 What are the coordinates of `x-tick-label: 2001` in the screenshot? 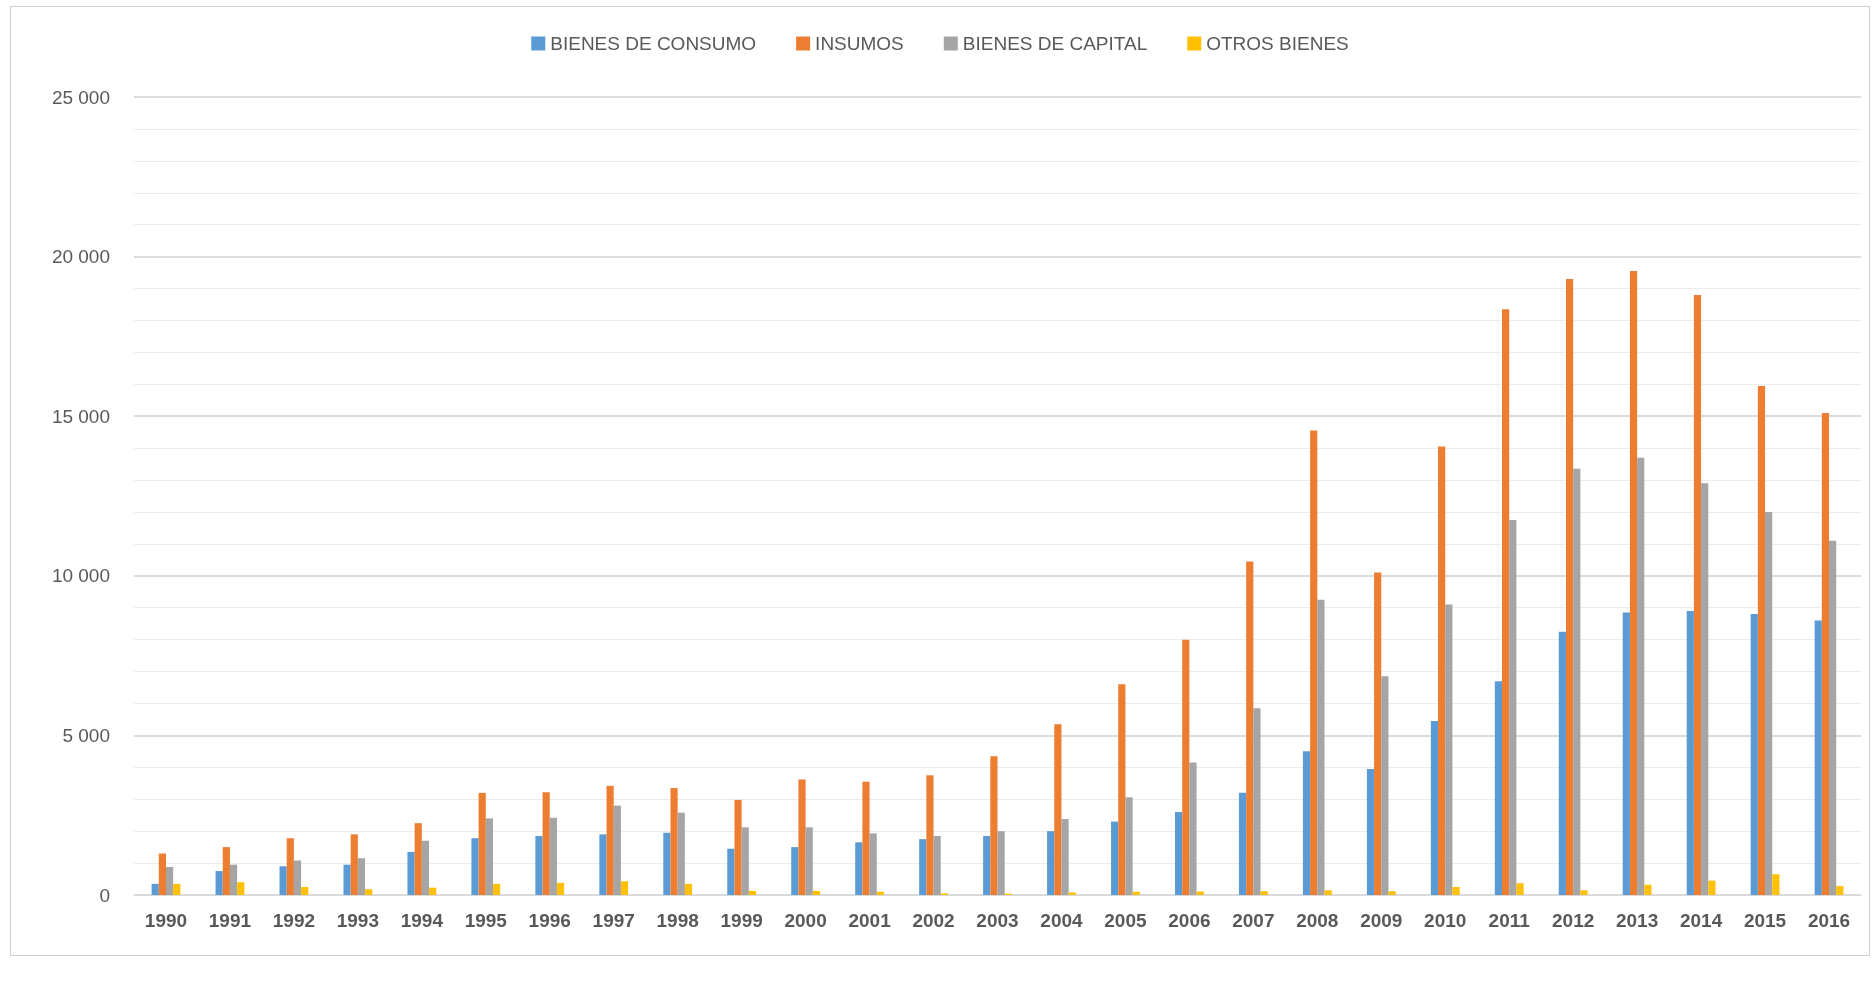 It's located at (870, 920).